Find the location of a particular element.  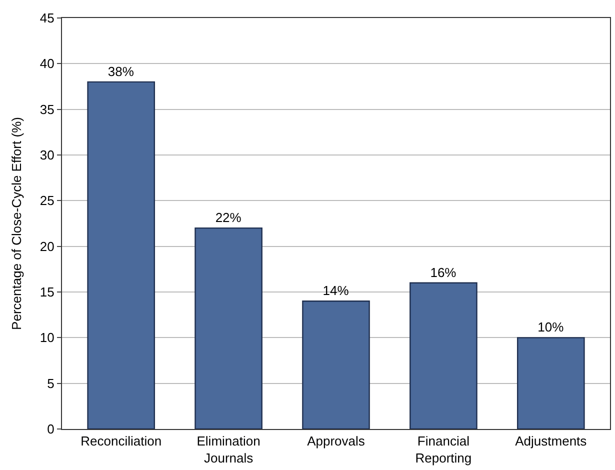

y-tick-label: 0 is located at coordinates (50, 429).